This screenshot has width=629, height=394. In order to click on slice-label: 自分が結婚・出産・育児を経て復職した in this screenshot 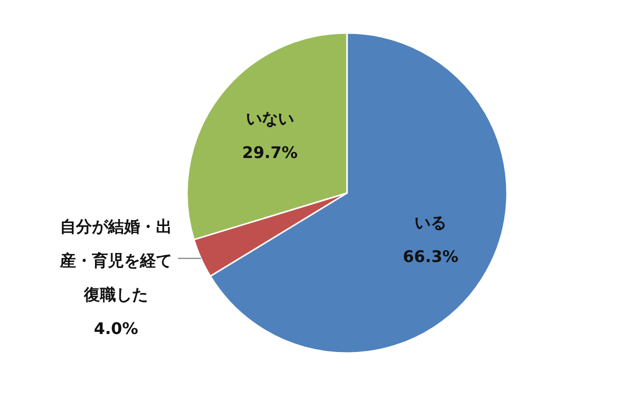, I will do `click(116, 261)`.